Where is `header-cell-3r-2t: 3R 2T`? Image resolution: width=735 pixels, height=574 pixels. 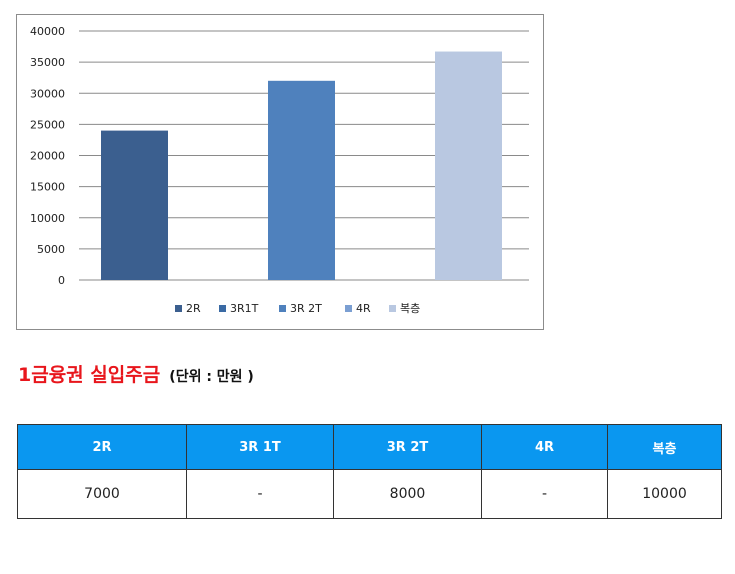 header-cell-3r-2t: 3R 2T is located at coordinates (407, 447).